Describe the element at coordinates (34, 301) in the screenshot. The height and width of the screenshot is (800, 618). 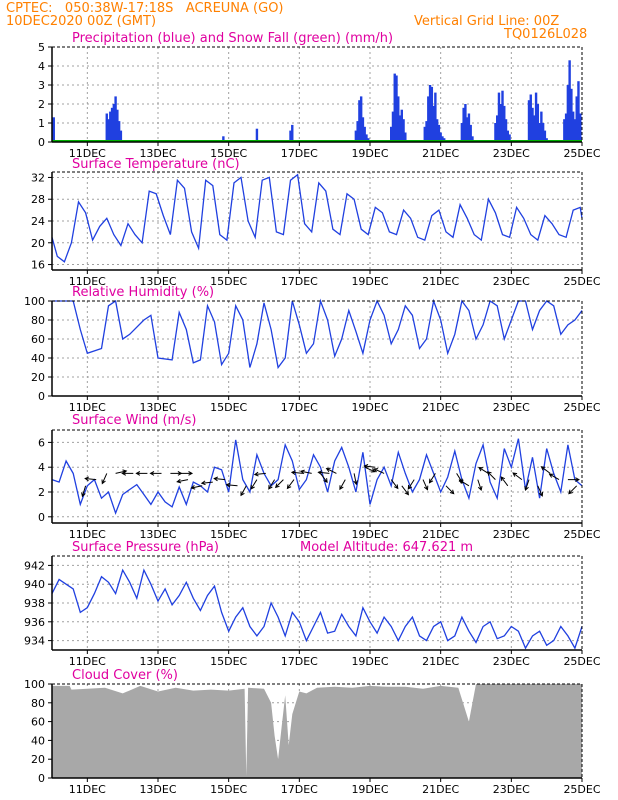
I see `rh-ytick-label: 100` at that location.